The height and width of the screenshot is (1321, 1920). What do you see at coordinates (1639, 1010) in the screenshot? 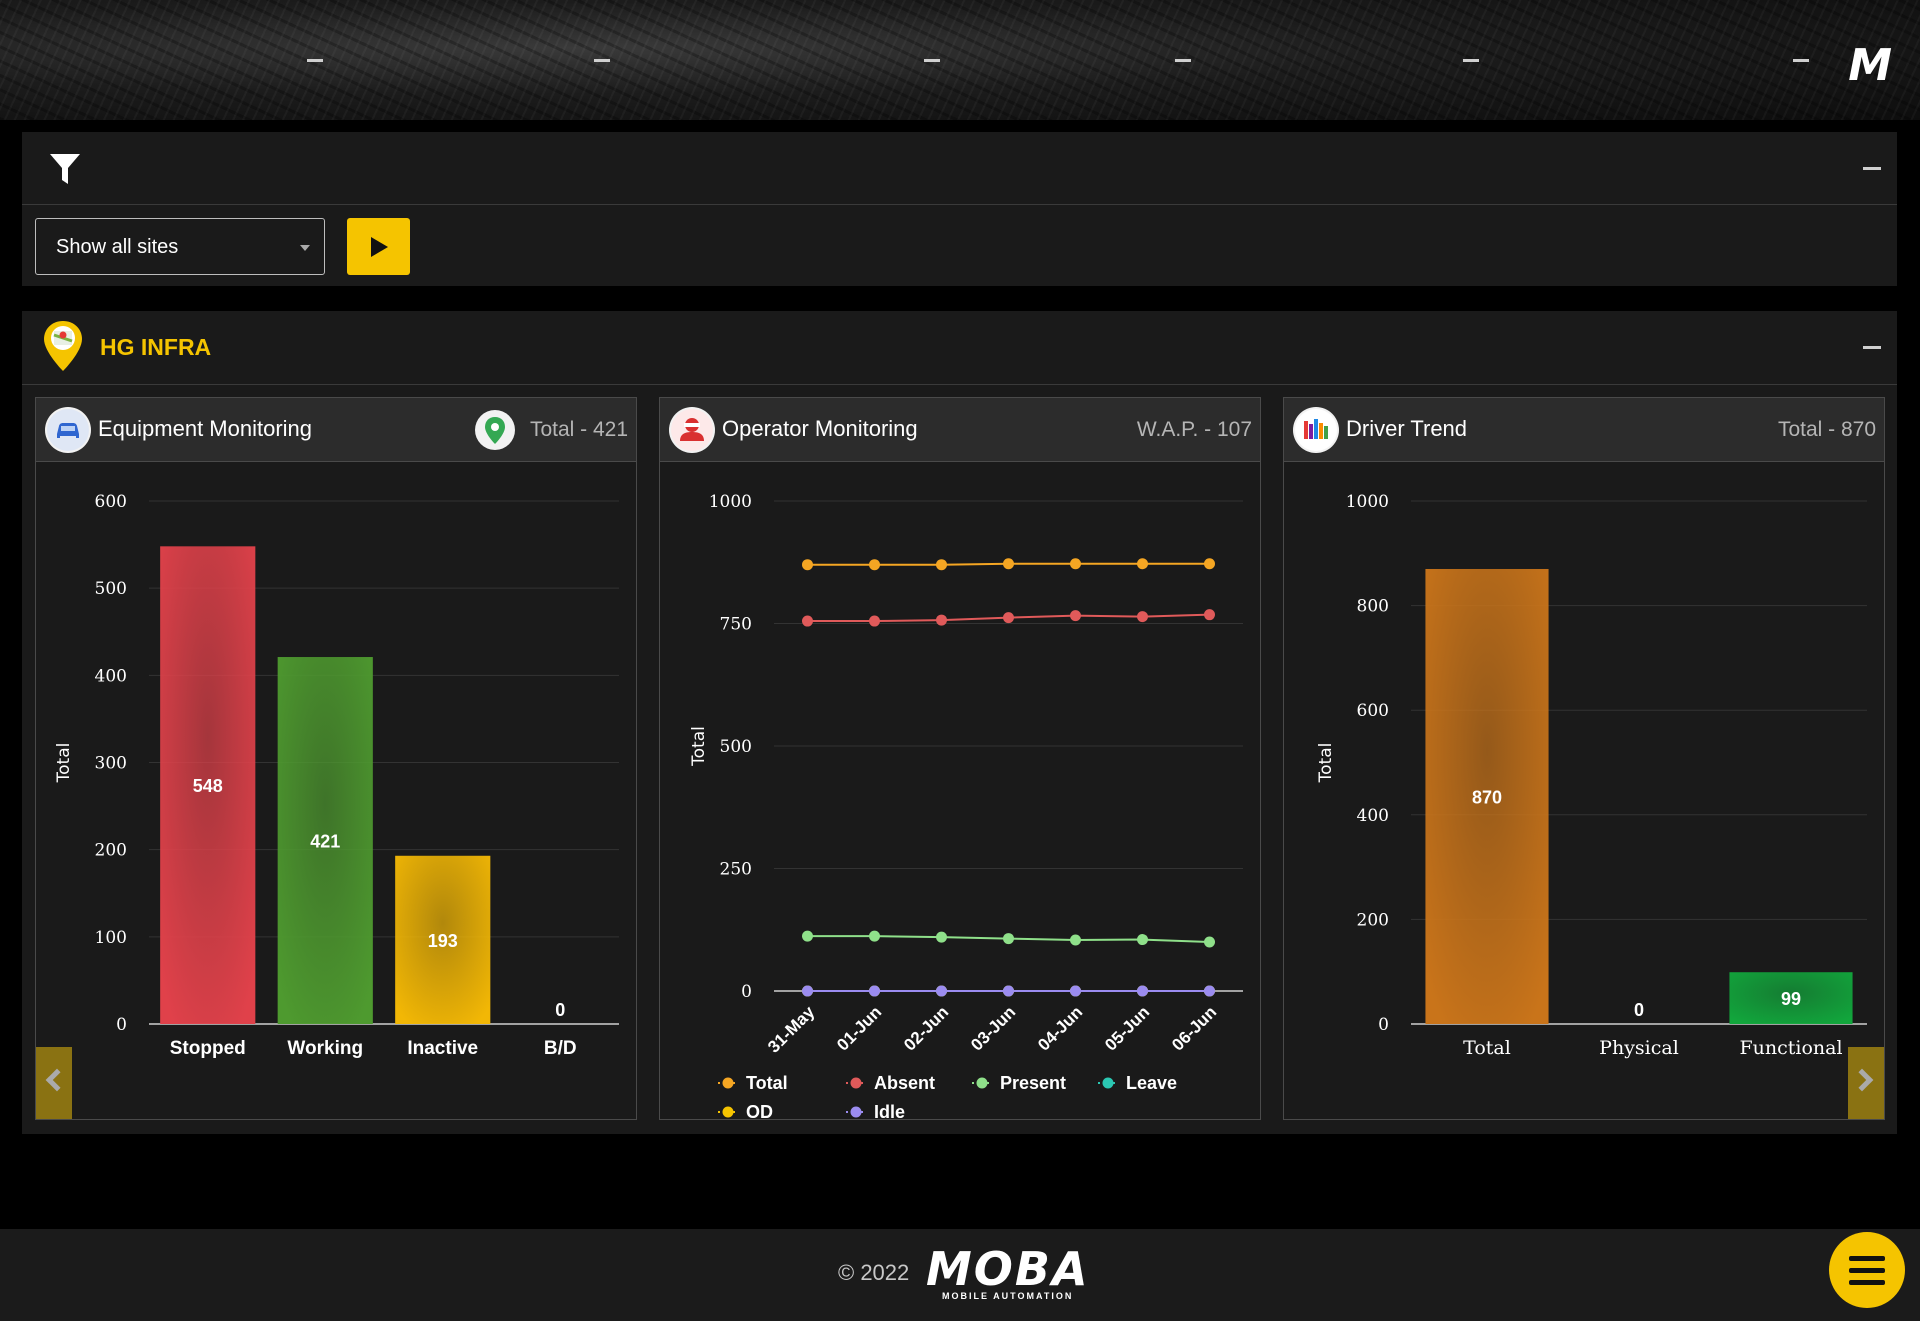
I see `driver-data-label: 0` at bounding box center [1639, 1010].